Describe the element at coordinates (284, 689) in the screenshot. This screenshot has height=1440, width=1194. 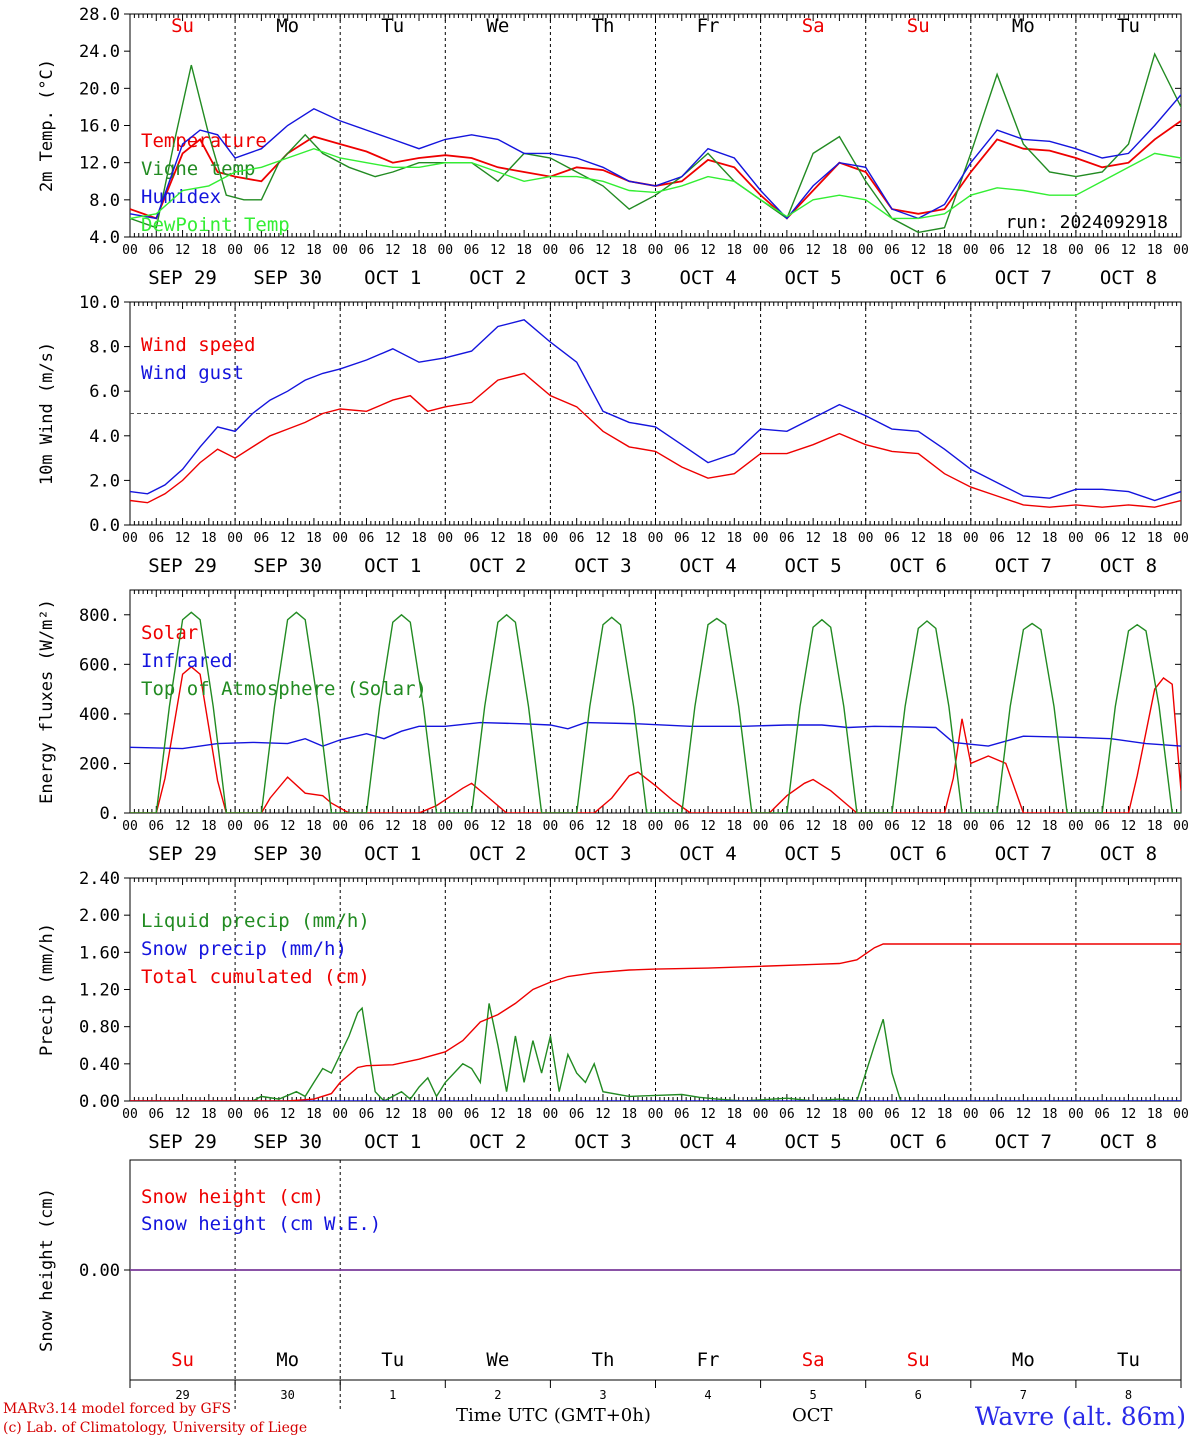
I see `legend-top-of-atmosphere-solar-: Top of Atmosphere (Solar)` at that location.